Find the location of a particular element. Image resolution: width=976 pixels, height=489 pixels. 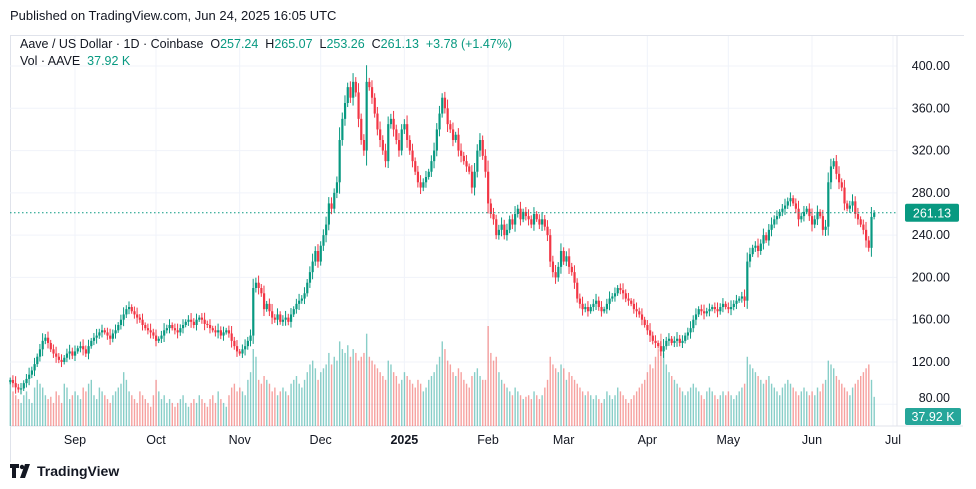

close-value: 261.13 is located at coordinates (399, 44).